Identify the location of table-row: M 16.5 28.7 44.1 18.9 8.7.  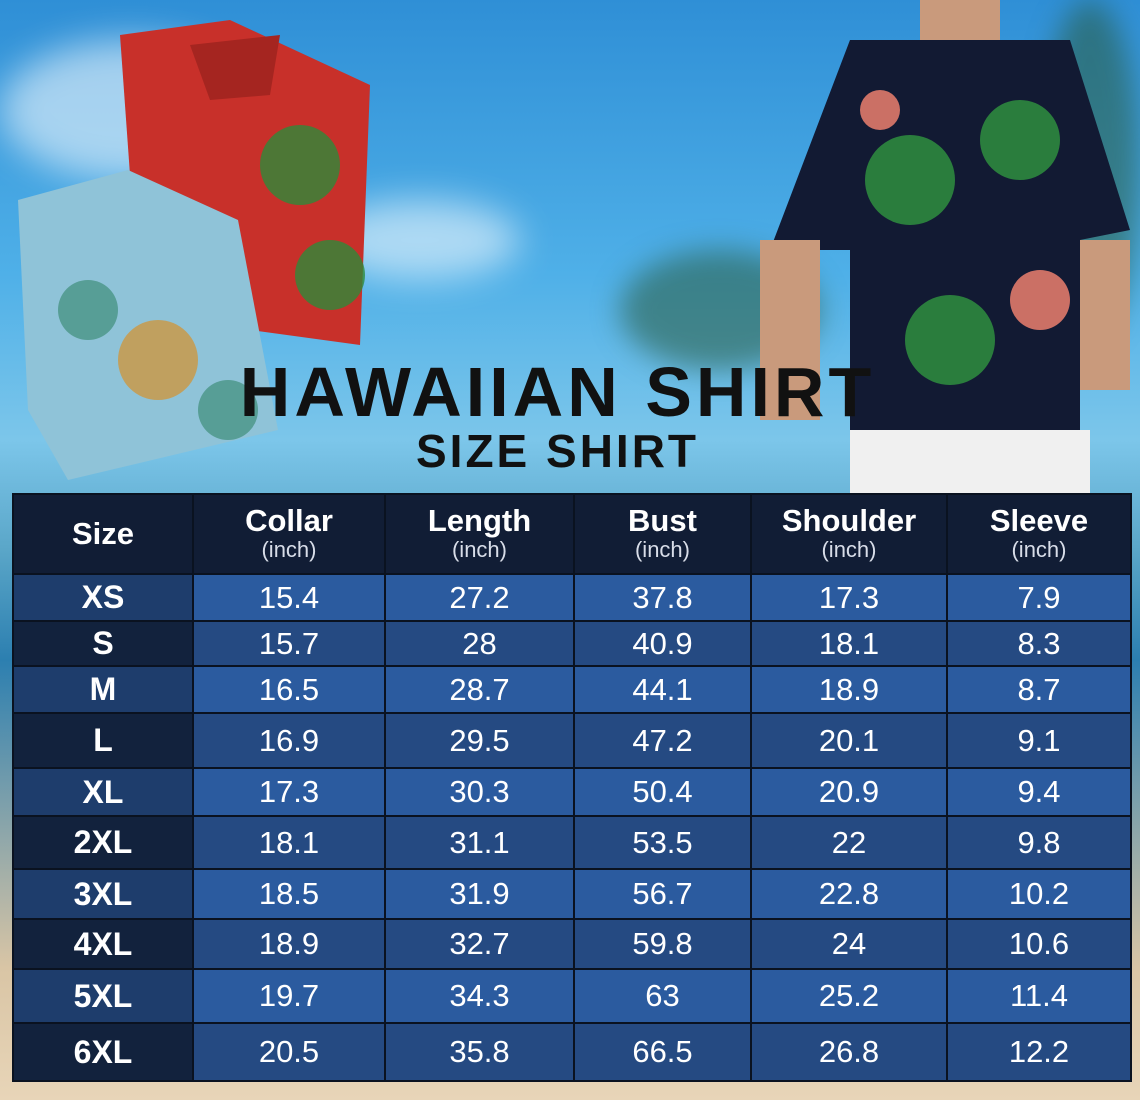
(572, 689).